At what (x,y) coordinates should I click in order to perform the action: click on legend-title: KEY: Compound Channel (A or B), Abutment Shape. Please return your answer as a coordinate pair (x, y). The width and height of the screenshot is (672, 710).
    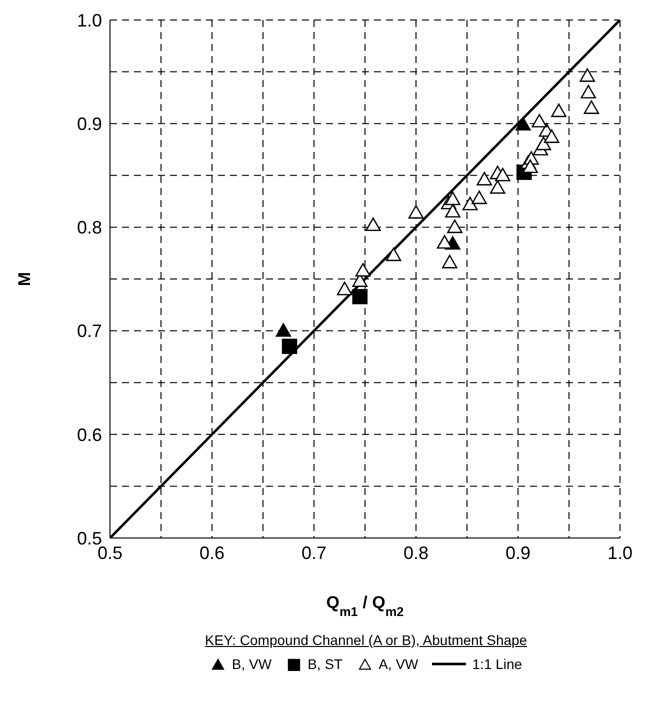
    Looking at the image, I should click on (366, 640).